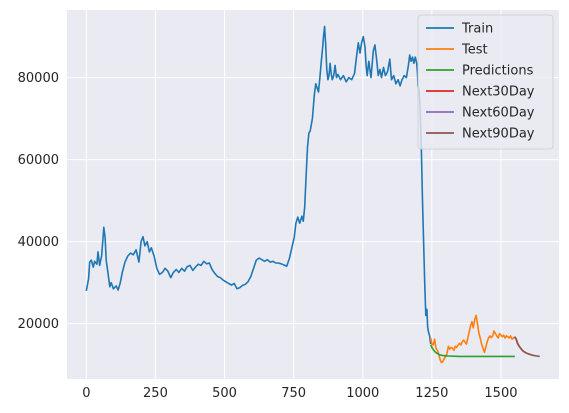 This screenshot has width=569, height=413. What do you see at coordinates (362, 393) in the screenshot?
I see `x-tick-label: 1000` at bounding box center [362, 393].